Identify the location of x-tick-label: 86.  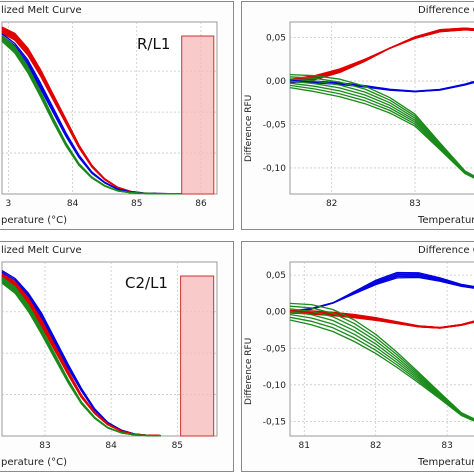
(201, 204).